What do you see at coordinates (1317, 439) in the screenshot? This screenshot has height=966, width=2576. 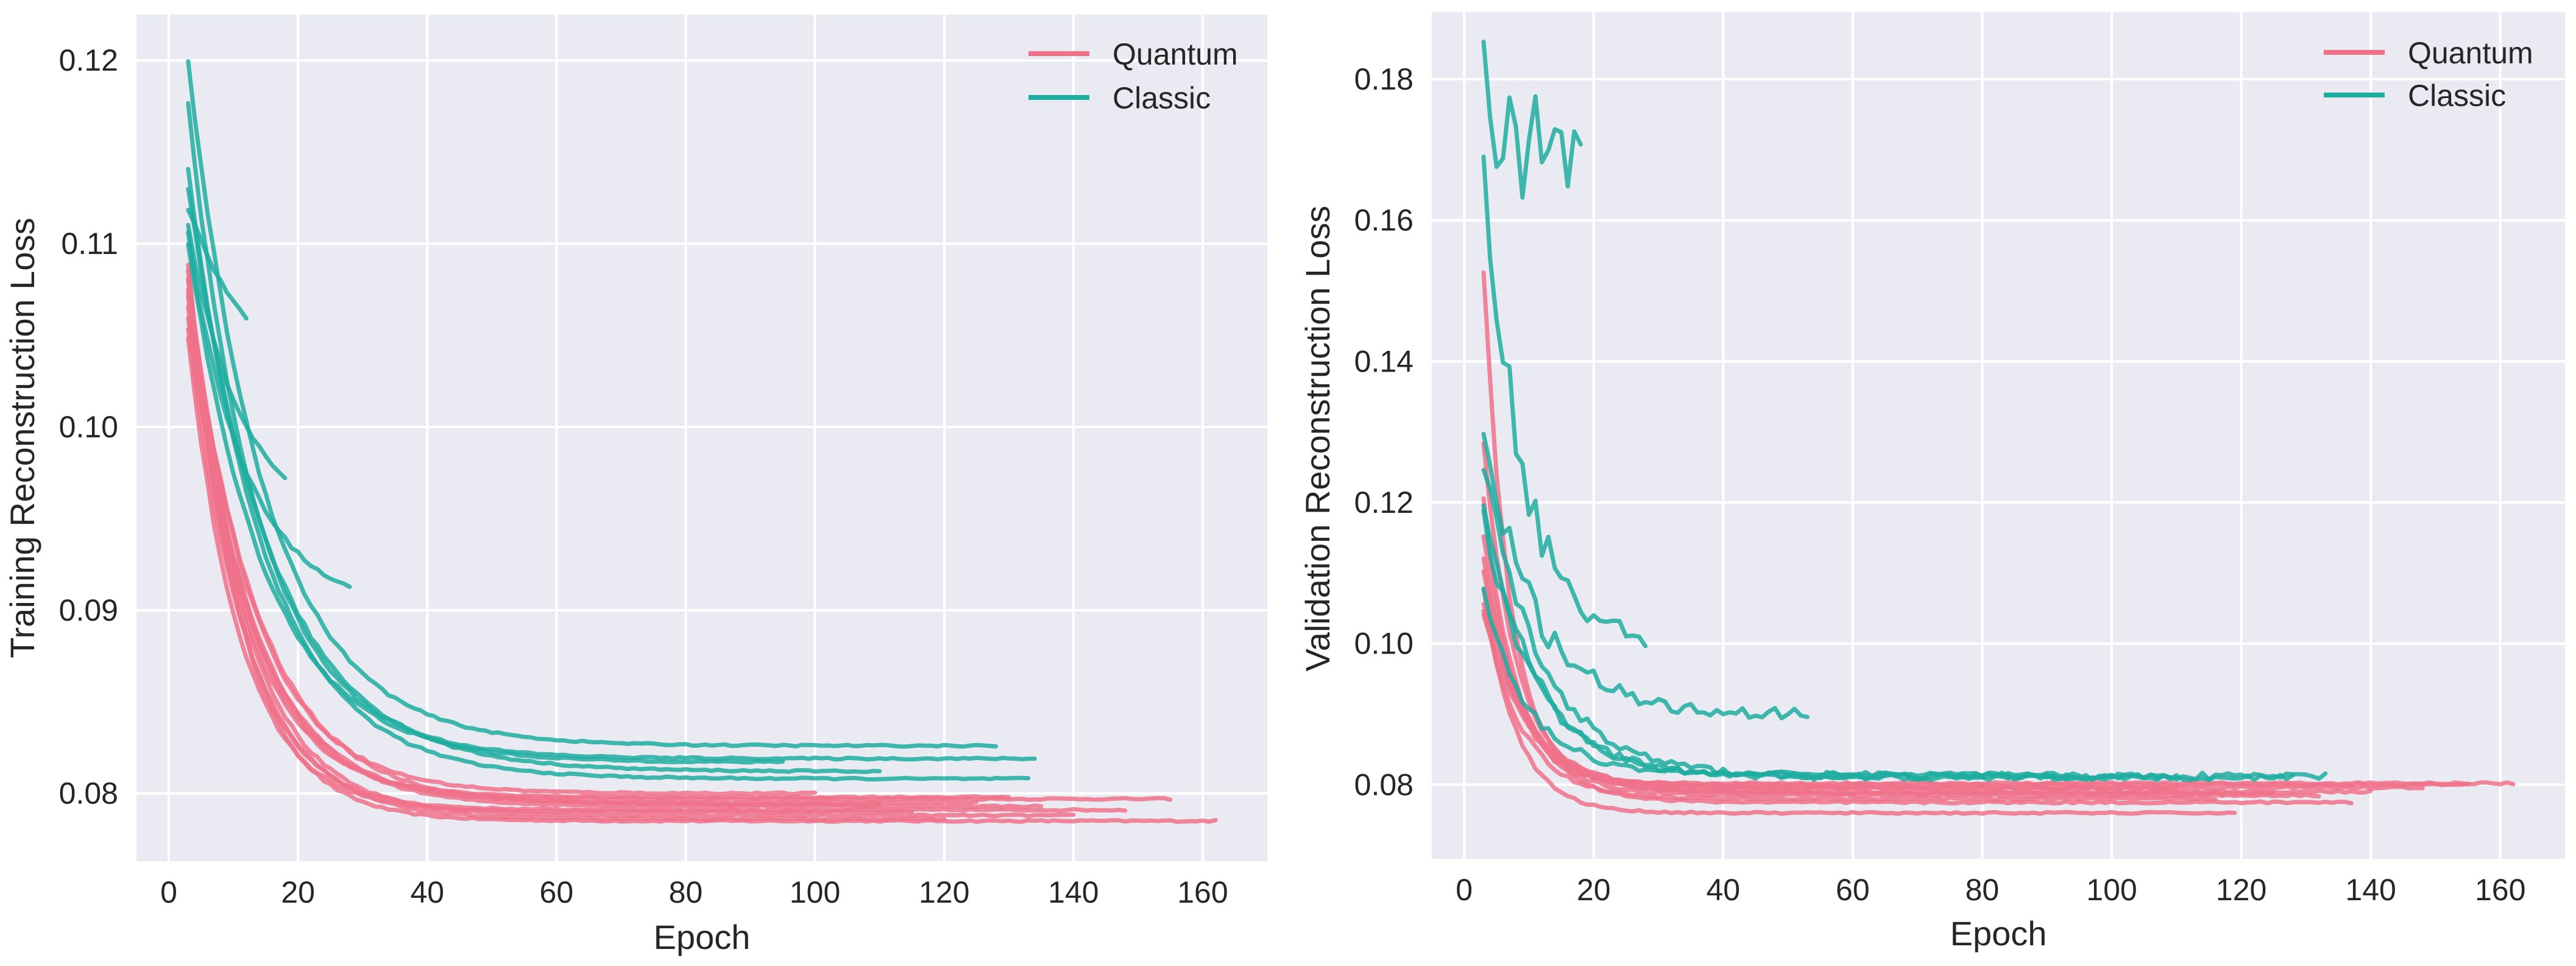 I see `y-axis-label: Validation Reconstruction Loss` at bounding box center [1317, 439].